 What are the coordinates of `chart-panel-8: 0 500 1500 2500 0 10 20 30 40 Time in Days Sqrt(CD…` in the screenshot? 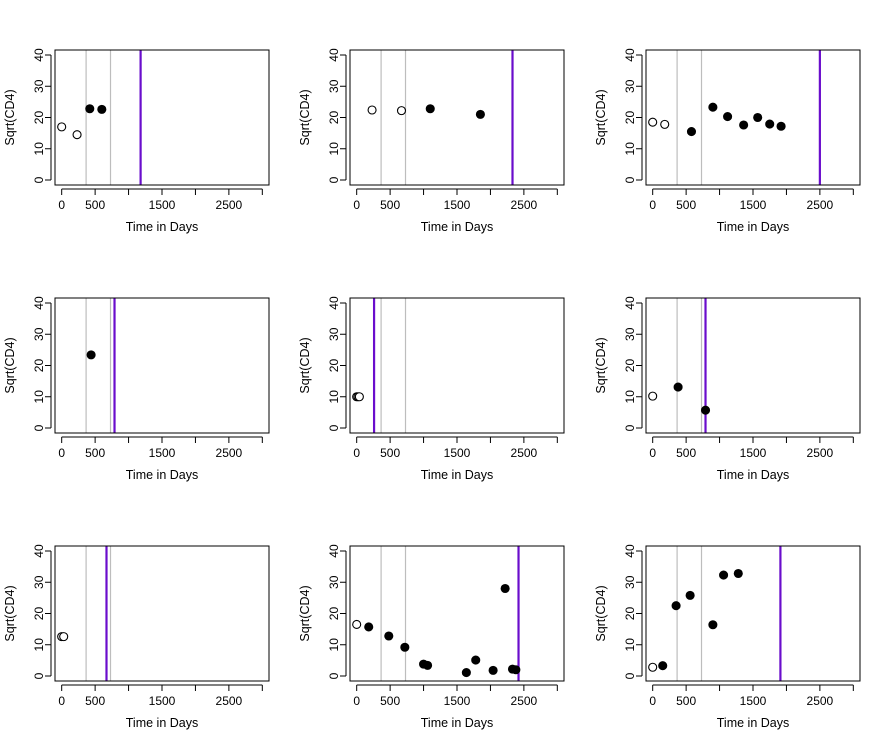 It's located at (431, 637).